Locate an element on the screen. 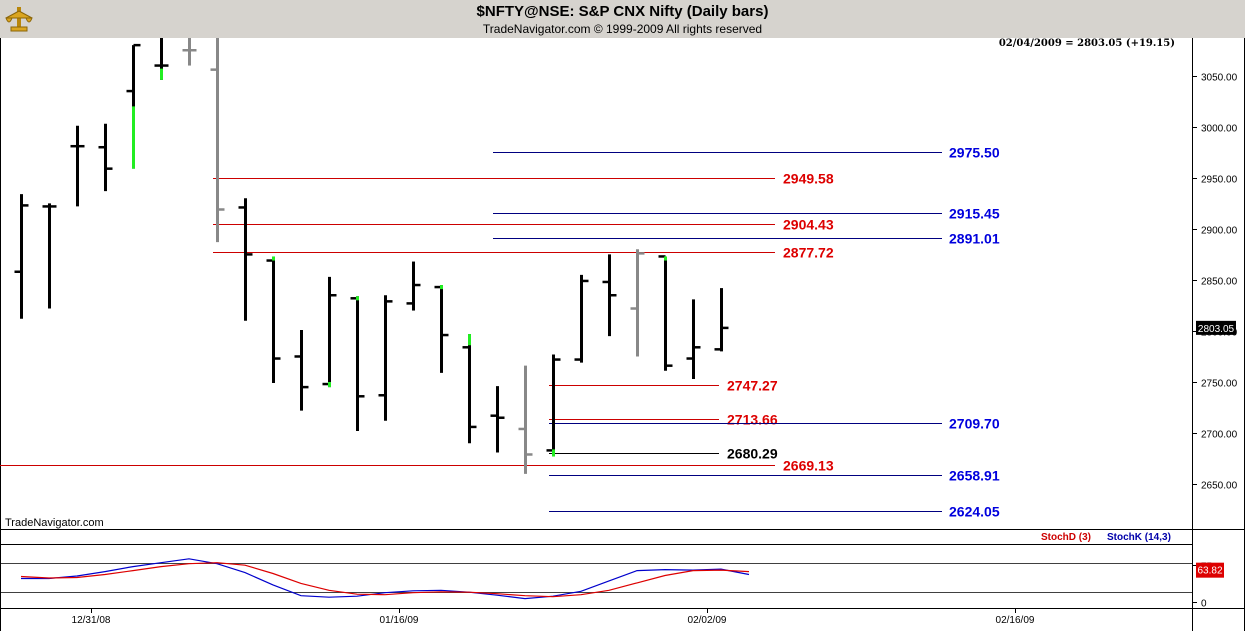 The width and height of the screenshot is (1245, 631). stoch-d-line is located at coordinates (385, 580).